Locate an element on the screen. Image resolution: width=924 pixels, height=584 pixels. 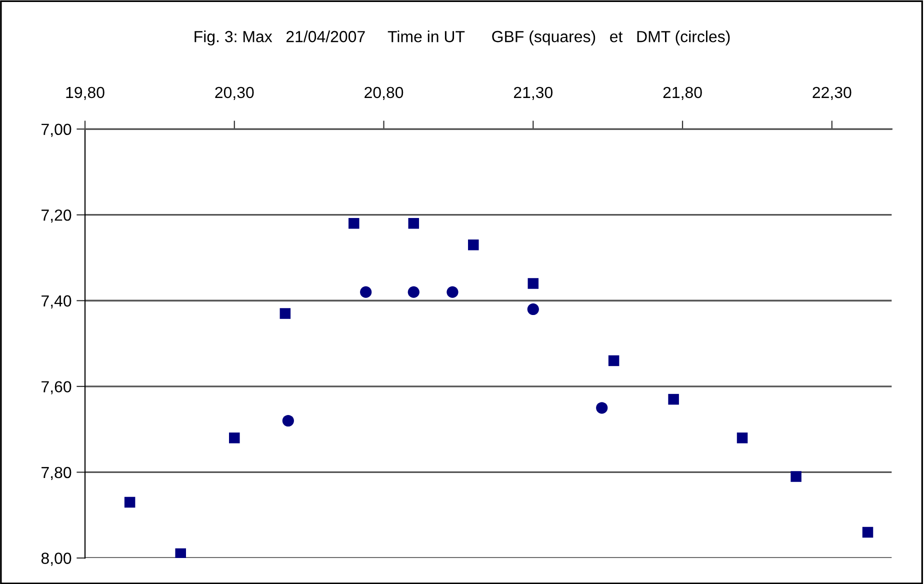
y-tick-label: 7,20 is located at coordinates (57, 216).